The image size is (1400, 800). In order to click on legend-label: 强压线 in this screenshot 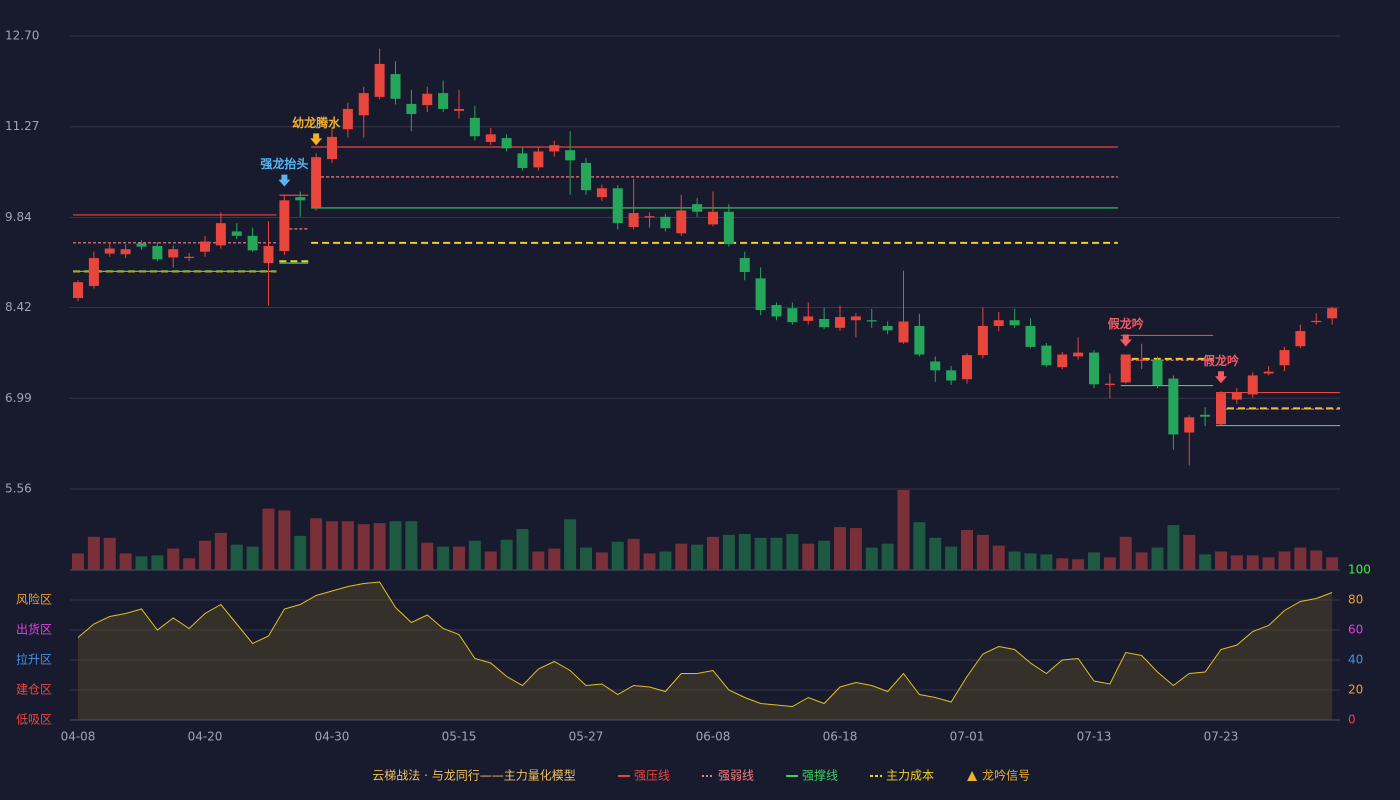, I will do `click(652, 776)`.